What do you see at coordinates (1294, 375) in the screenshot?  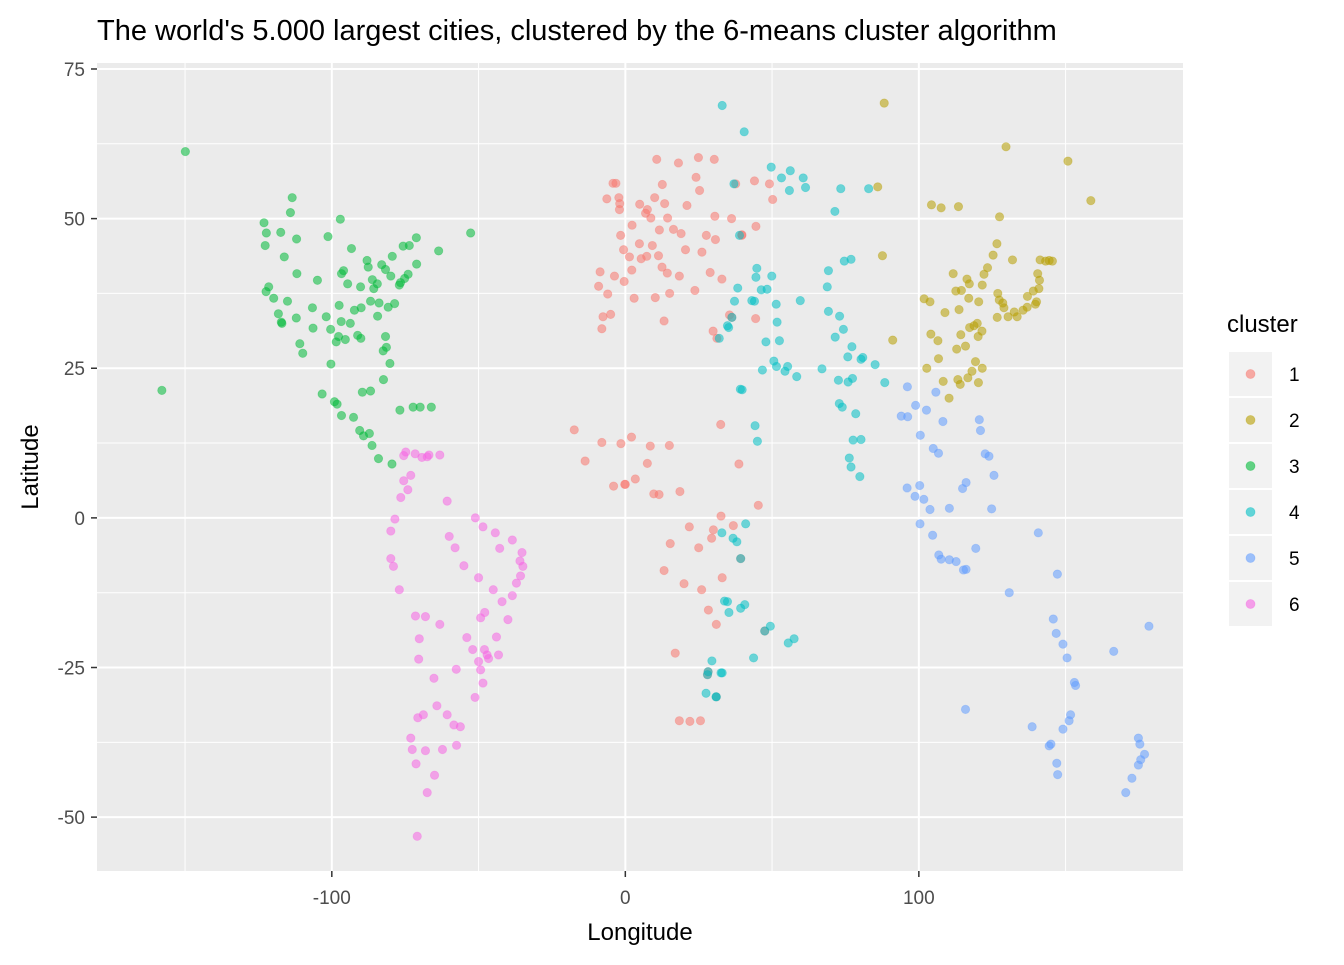 I see `legend-label-1: 1` at bounding box center [1294, 375].